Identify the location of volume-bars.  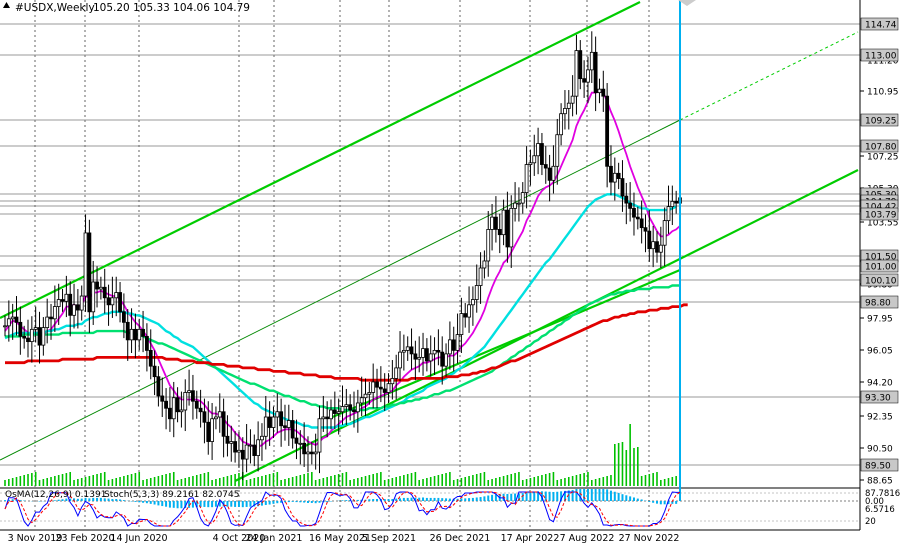
(342, 455).